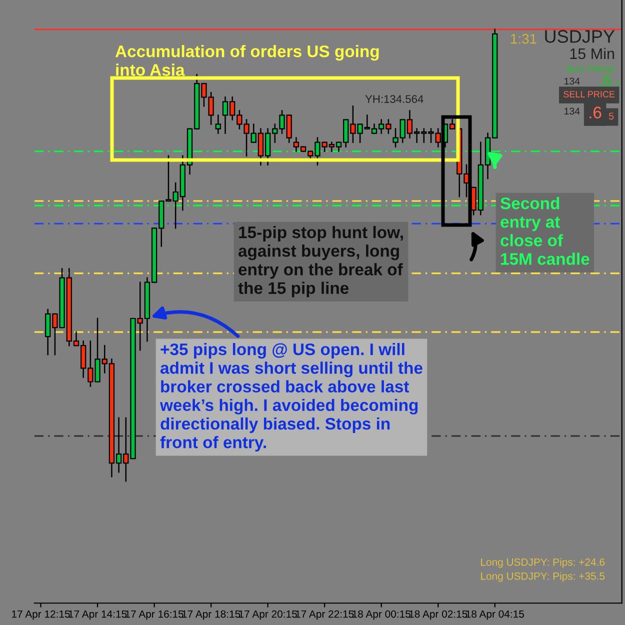 Image resolution: width=625 pixels, height=625 pixels. I want to click on text: BUY PRICE, so click(591, 69).